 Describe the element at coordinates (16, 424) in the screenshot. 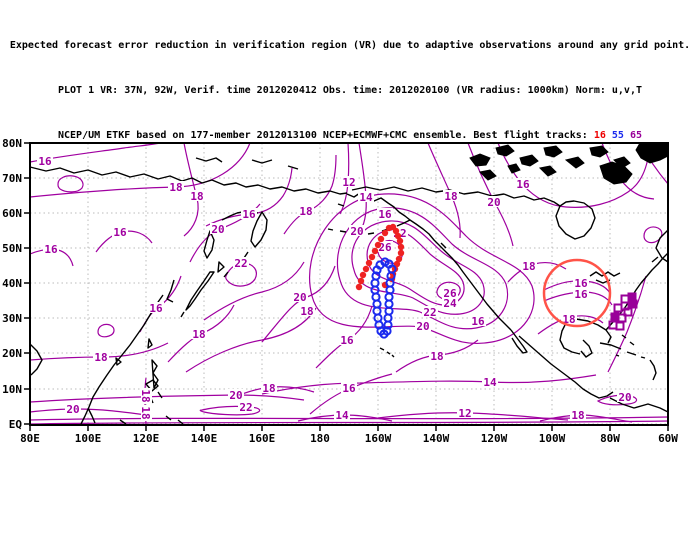

I see `y-axis-label: EQ` at that location.